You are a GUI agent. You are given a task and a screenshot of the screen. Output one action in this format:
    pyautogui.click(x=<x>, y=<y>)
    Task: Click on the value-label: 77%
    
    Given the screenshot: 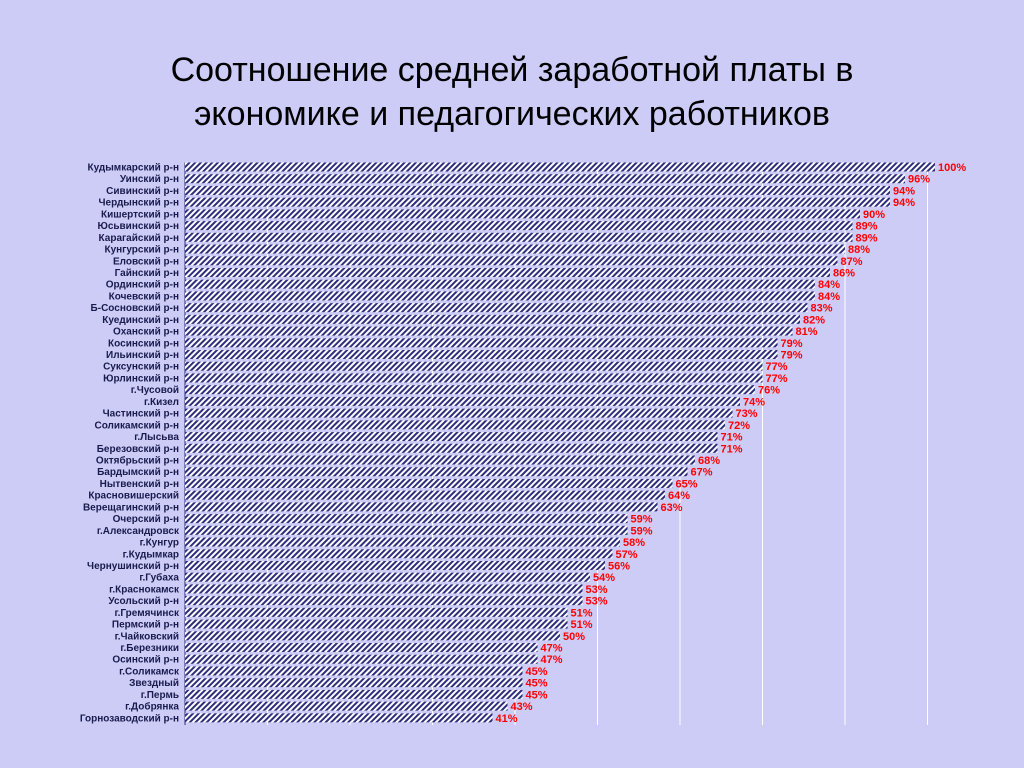 What is the action you would take?
    pyautogui.click(x=777, y=379)
    